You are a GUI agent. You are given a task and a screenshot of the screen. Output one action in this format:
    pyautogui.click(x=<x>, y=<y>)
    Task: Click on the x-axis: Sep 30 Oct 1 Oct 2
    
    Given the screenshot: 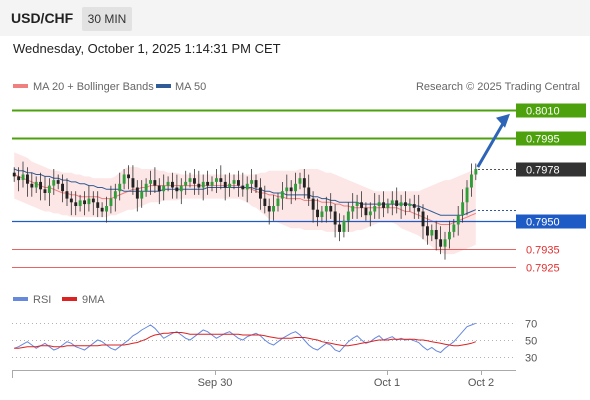 What is the action you would take?
    pyautogui.click(x=264, y=379)
    